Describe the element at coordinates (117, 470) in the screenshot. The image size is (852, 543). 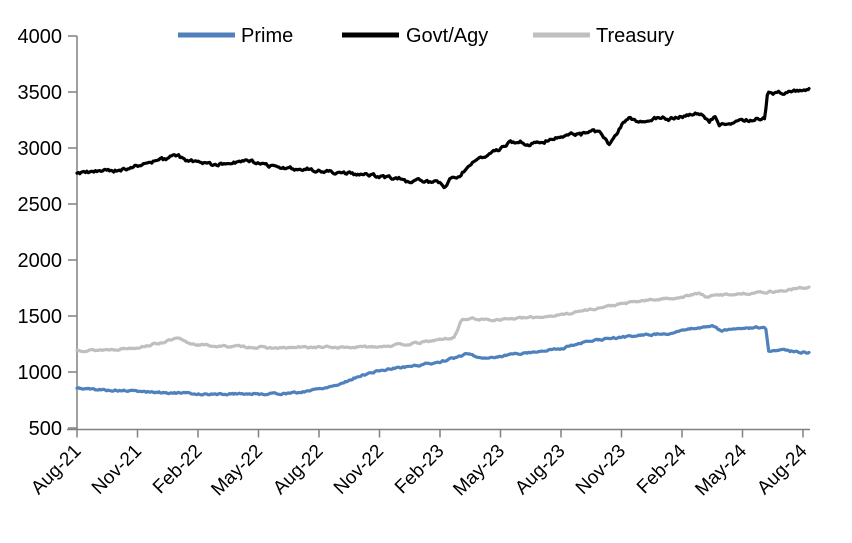
I see `x-tick-label: Nov-21` at that location.